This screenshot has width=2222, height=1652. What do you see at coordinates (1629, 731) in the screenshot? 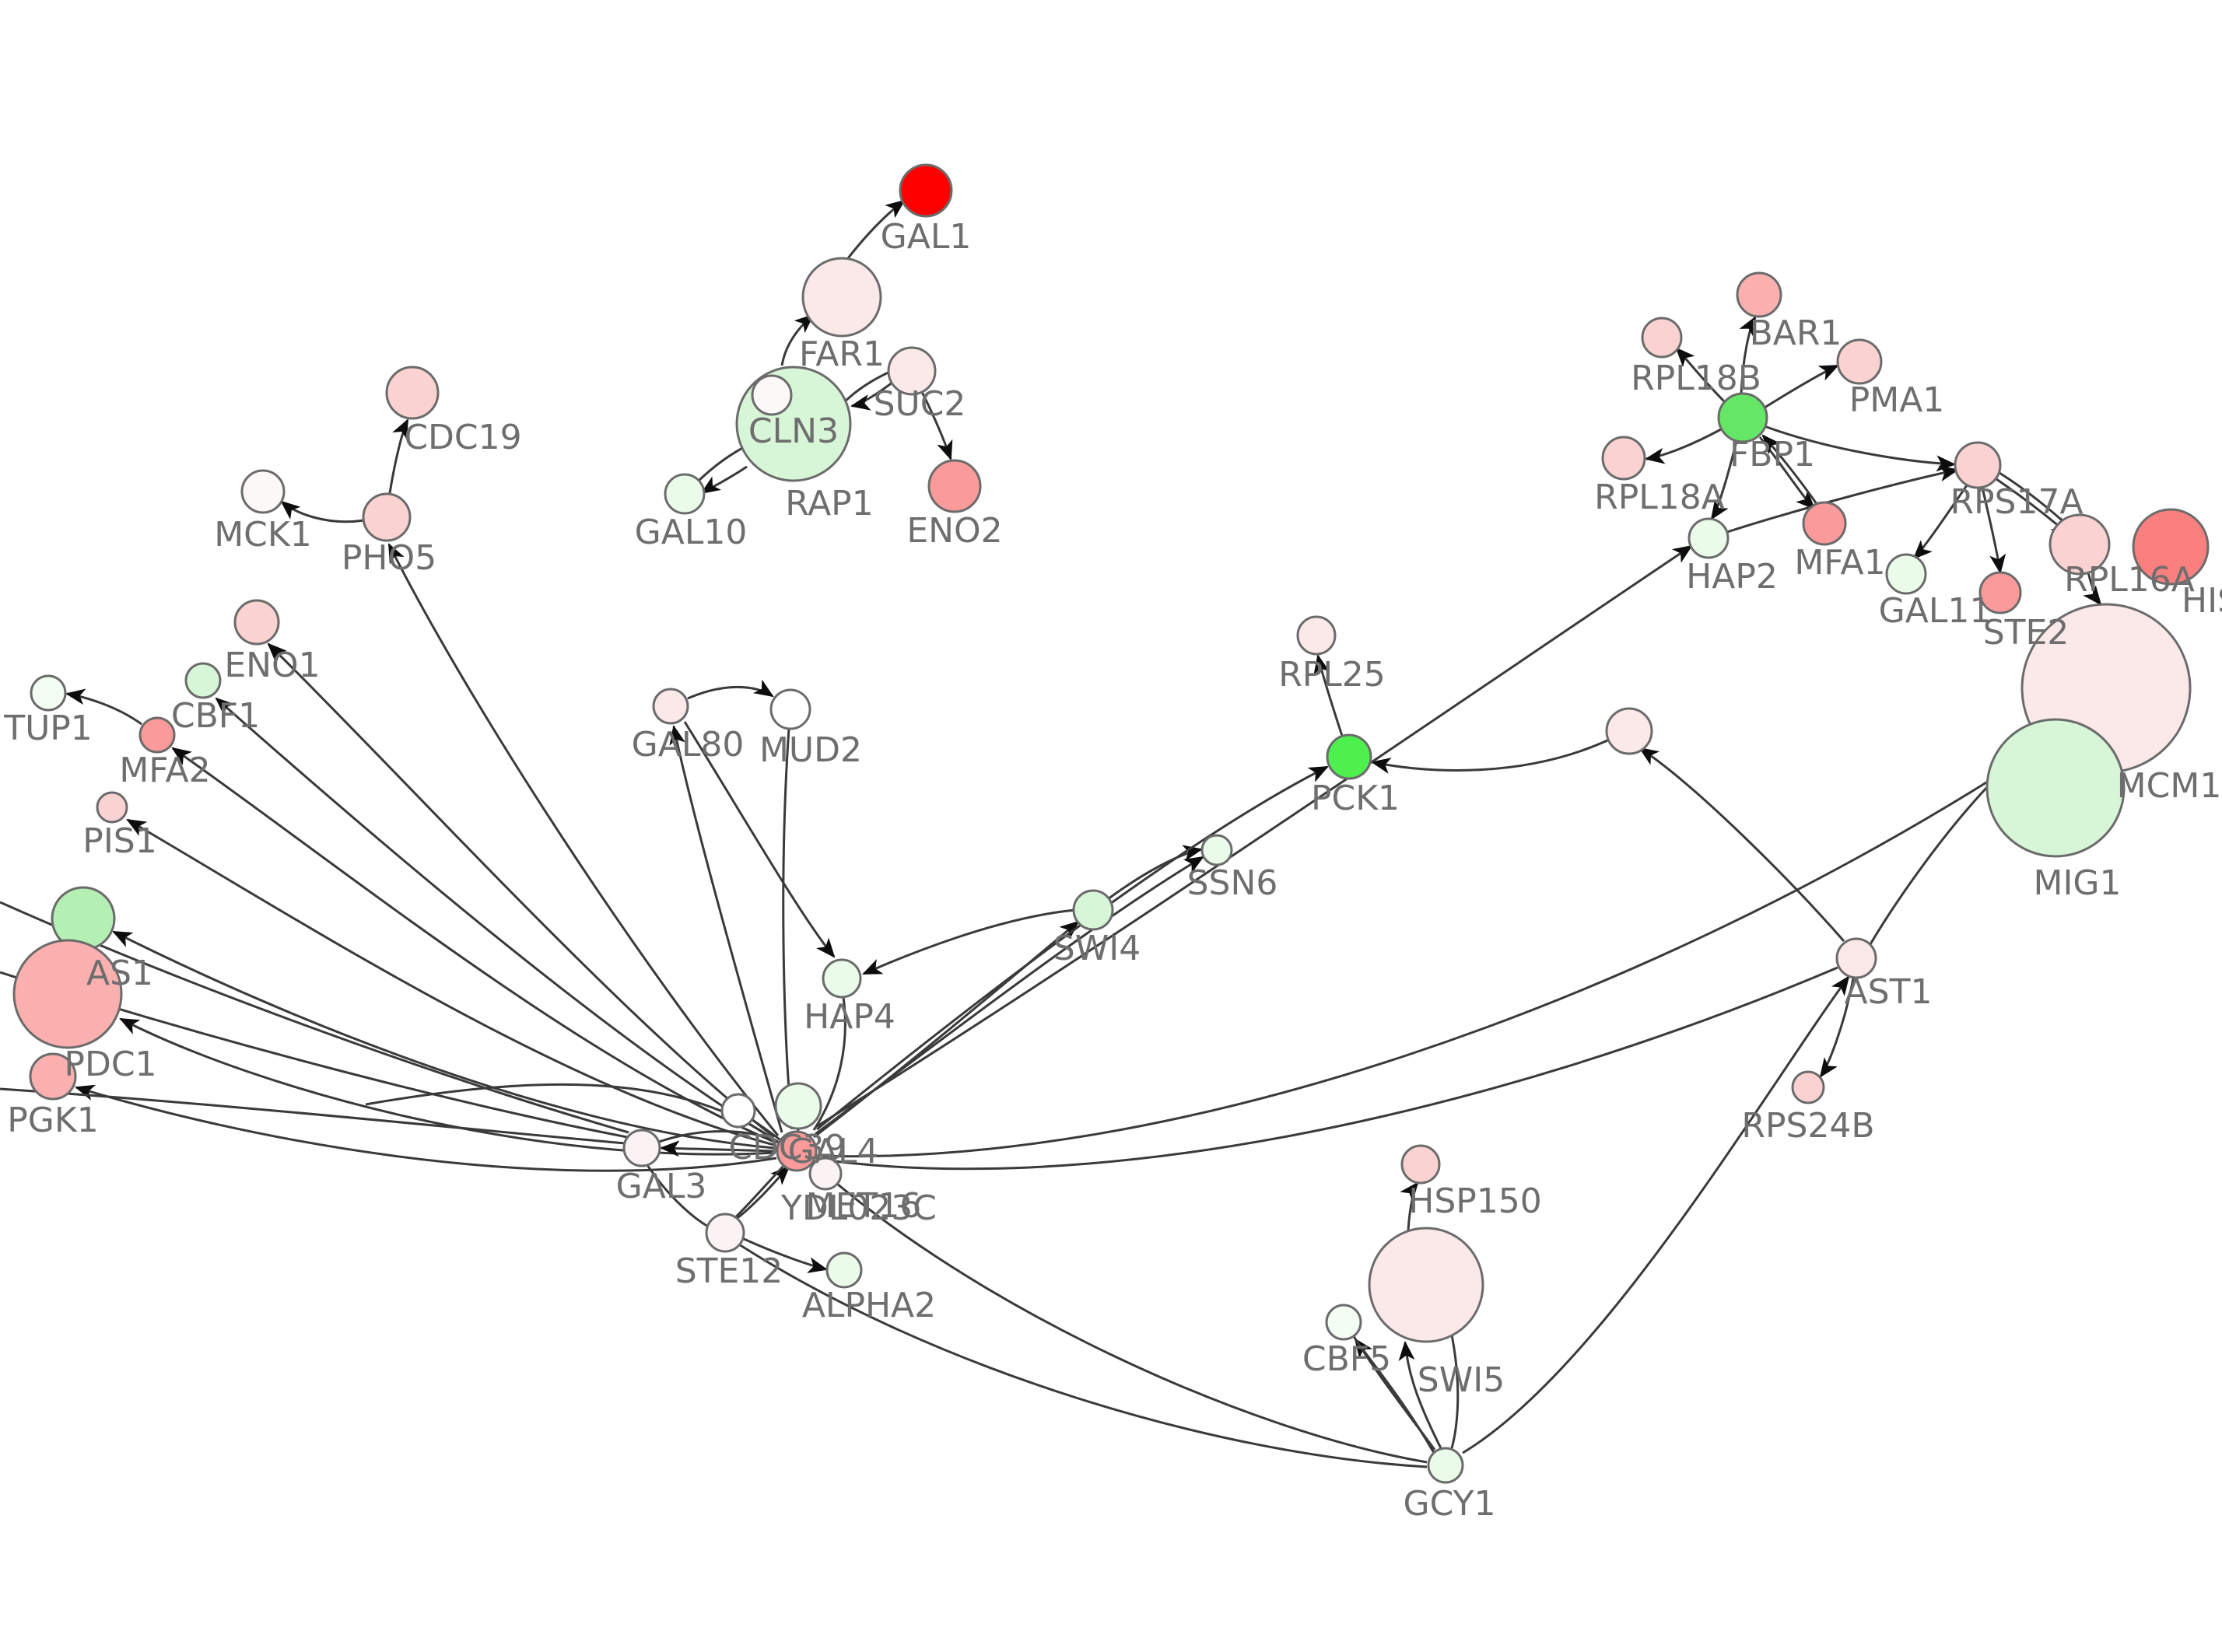
I see `node-unlabeled_hub` at bounding box center [1629, 731].